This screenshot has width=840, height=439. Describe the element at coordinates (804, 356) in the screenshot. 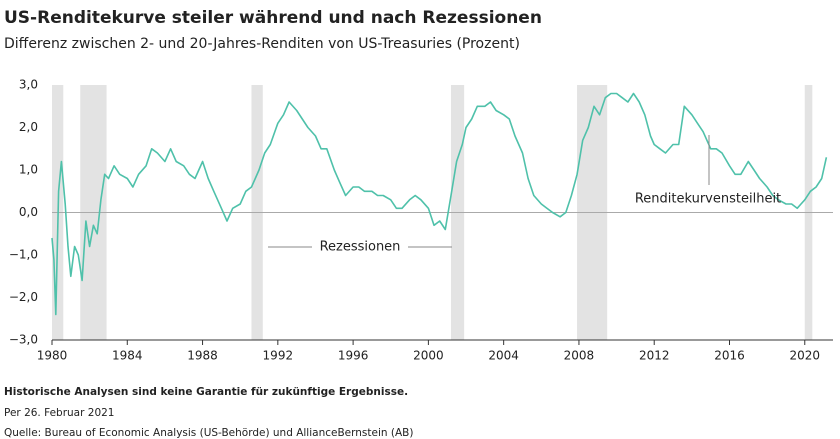

I see `x-tick-label: 2020` at that location.